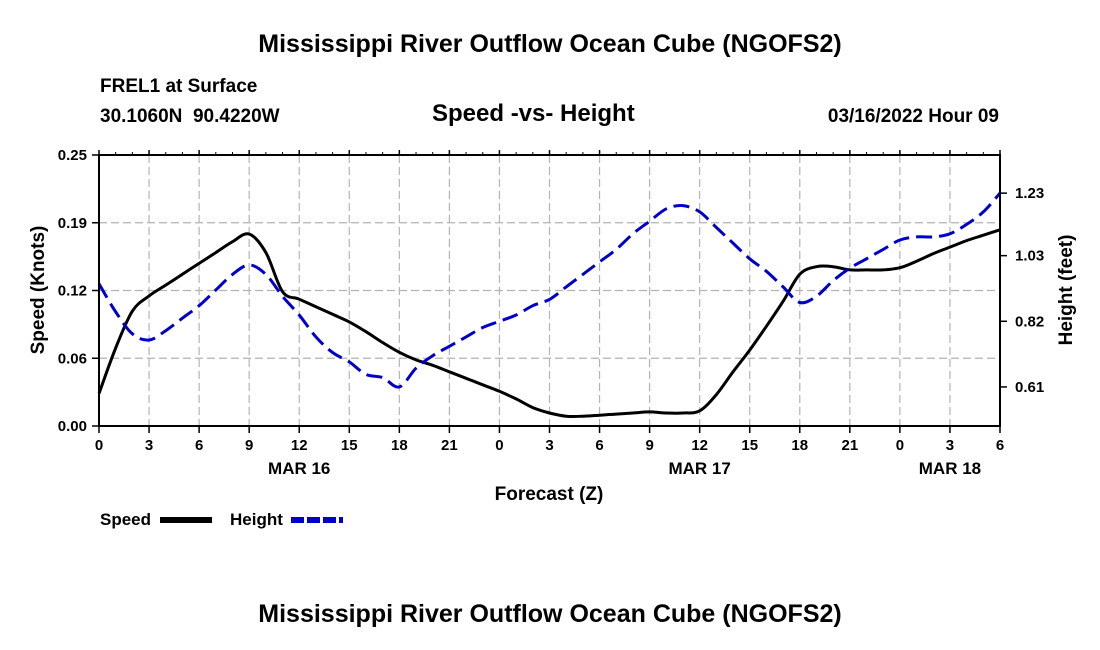  I want to click on forecast-datetime: 03/16/2022 Hour 09, so click(913, 116).